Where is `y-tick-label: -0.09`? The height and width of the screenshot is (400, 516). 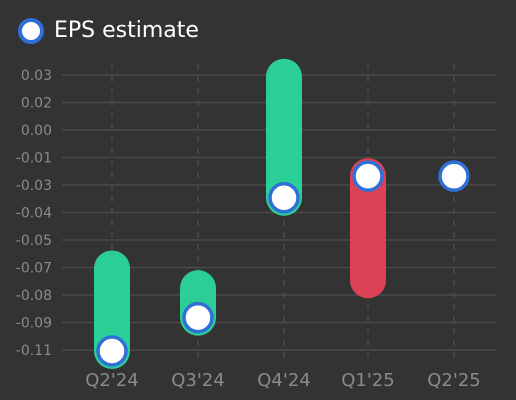 y-tick-label: -0.09 is located at coordinates (34, 324).